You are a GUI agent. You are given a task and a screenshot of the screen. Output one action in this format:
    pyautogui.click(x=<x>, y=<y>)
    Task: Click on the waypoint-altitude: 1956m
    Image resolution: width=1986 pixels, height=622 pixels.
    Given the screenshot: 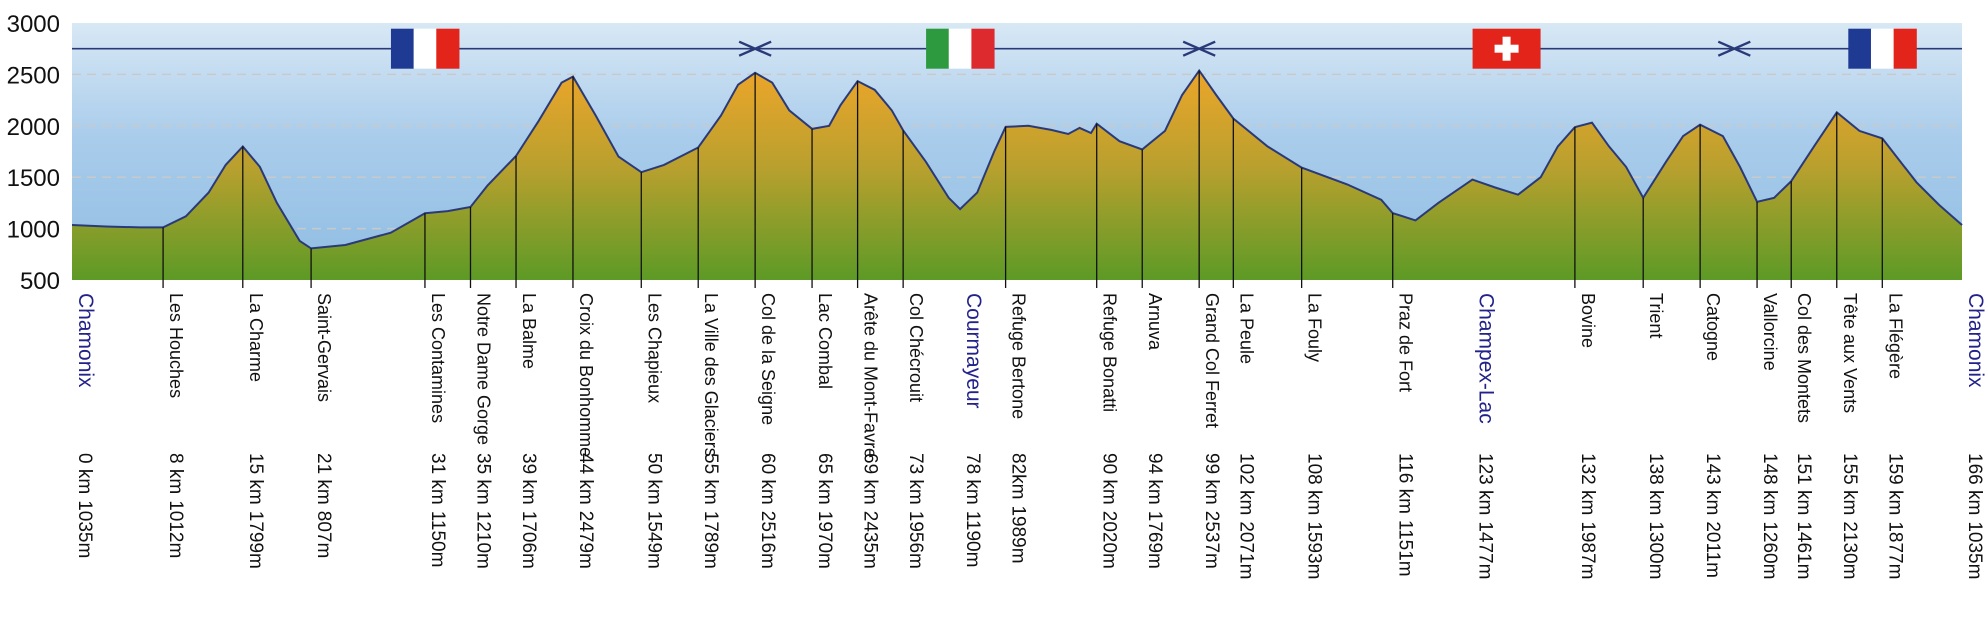 What is the action you would take?
    pyautogui.click(x=915, y=540)
    